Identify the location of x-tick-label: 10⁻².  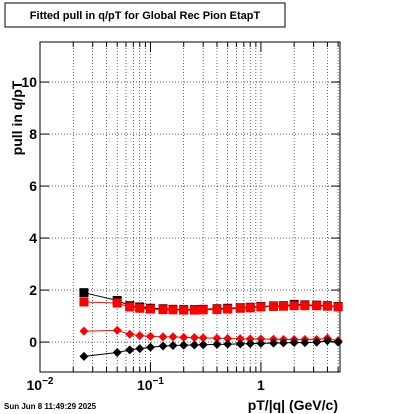
(40, 384).